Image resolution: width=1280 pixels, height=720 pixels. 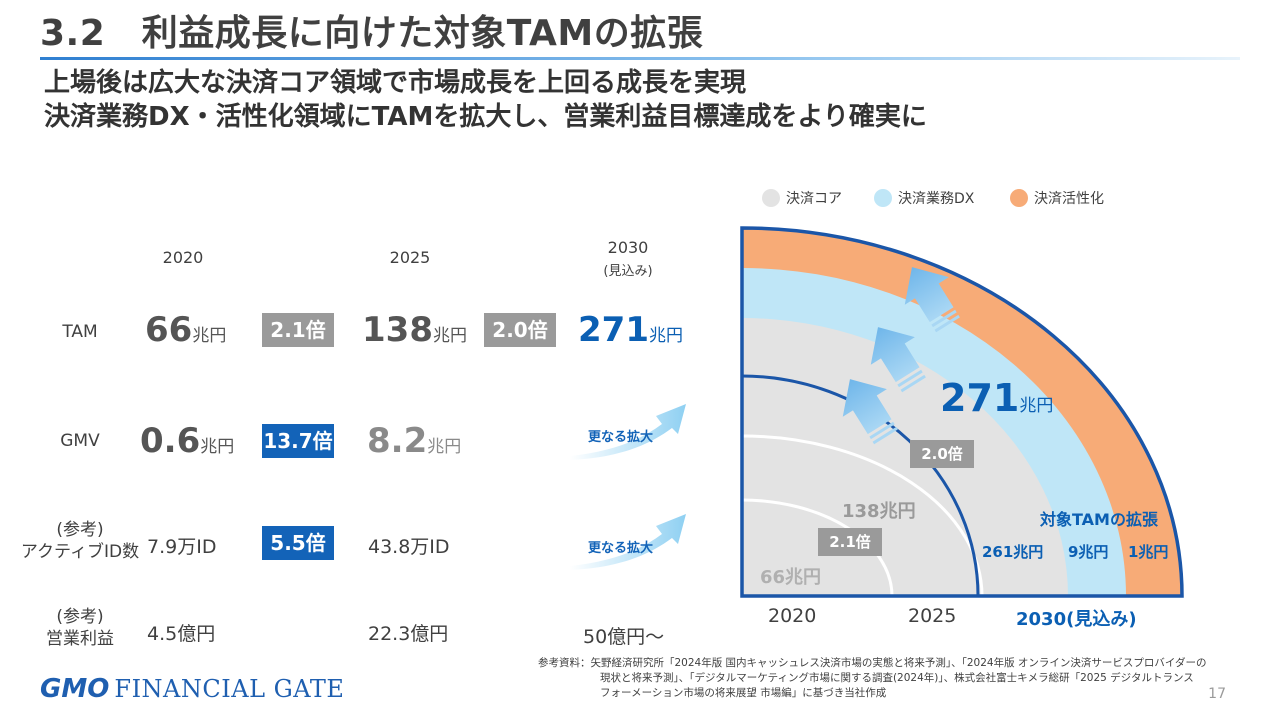 I want to click on legend-activation: 決済活性化, so click(x=1057, y=198).